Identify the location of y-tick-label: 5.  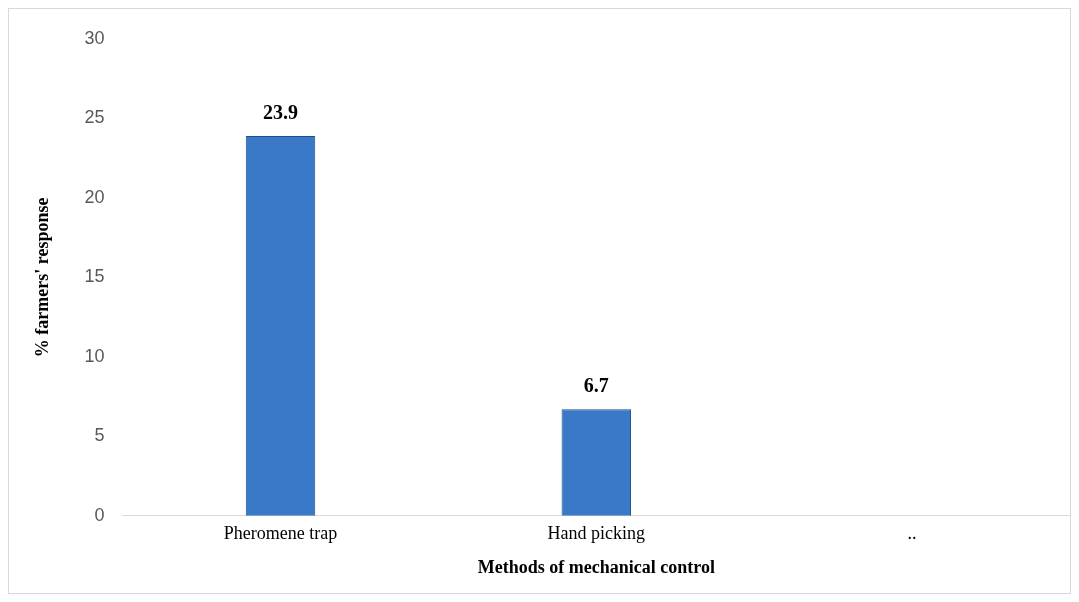
(99, 435).